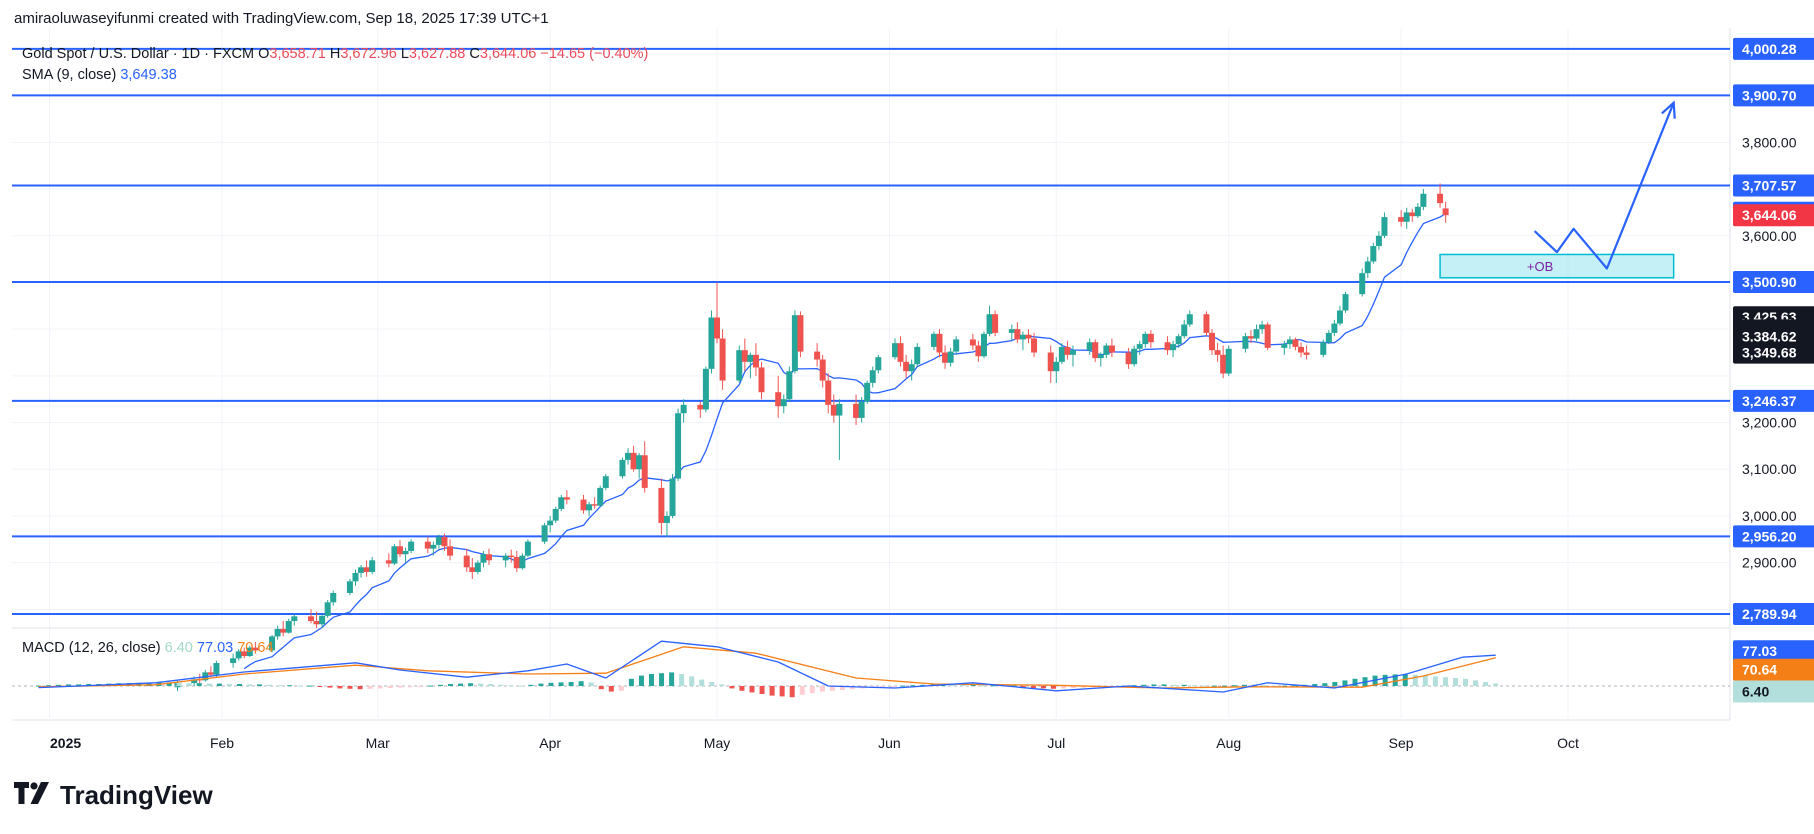 Image resolution: width=1814 pixels, height=834 pixels. I want to click on order-block-zone: +OB, so click(1557, 266).